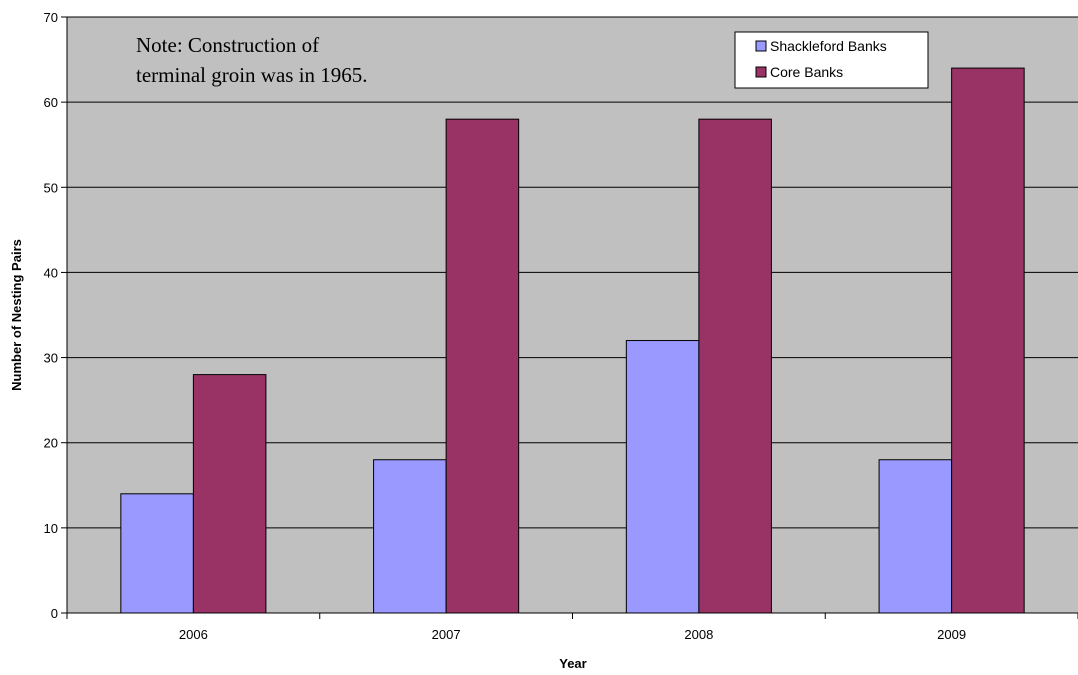  Describe the element at coordinates (51, 102) in the screenshot. I see `y-tick-label-60: 60` at that location.